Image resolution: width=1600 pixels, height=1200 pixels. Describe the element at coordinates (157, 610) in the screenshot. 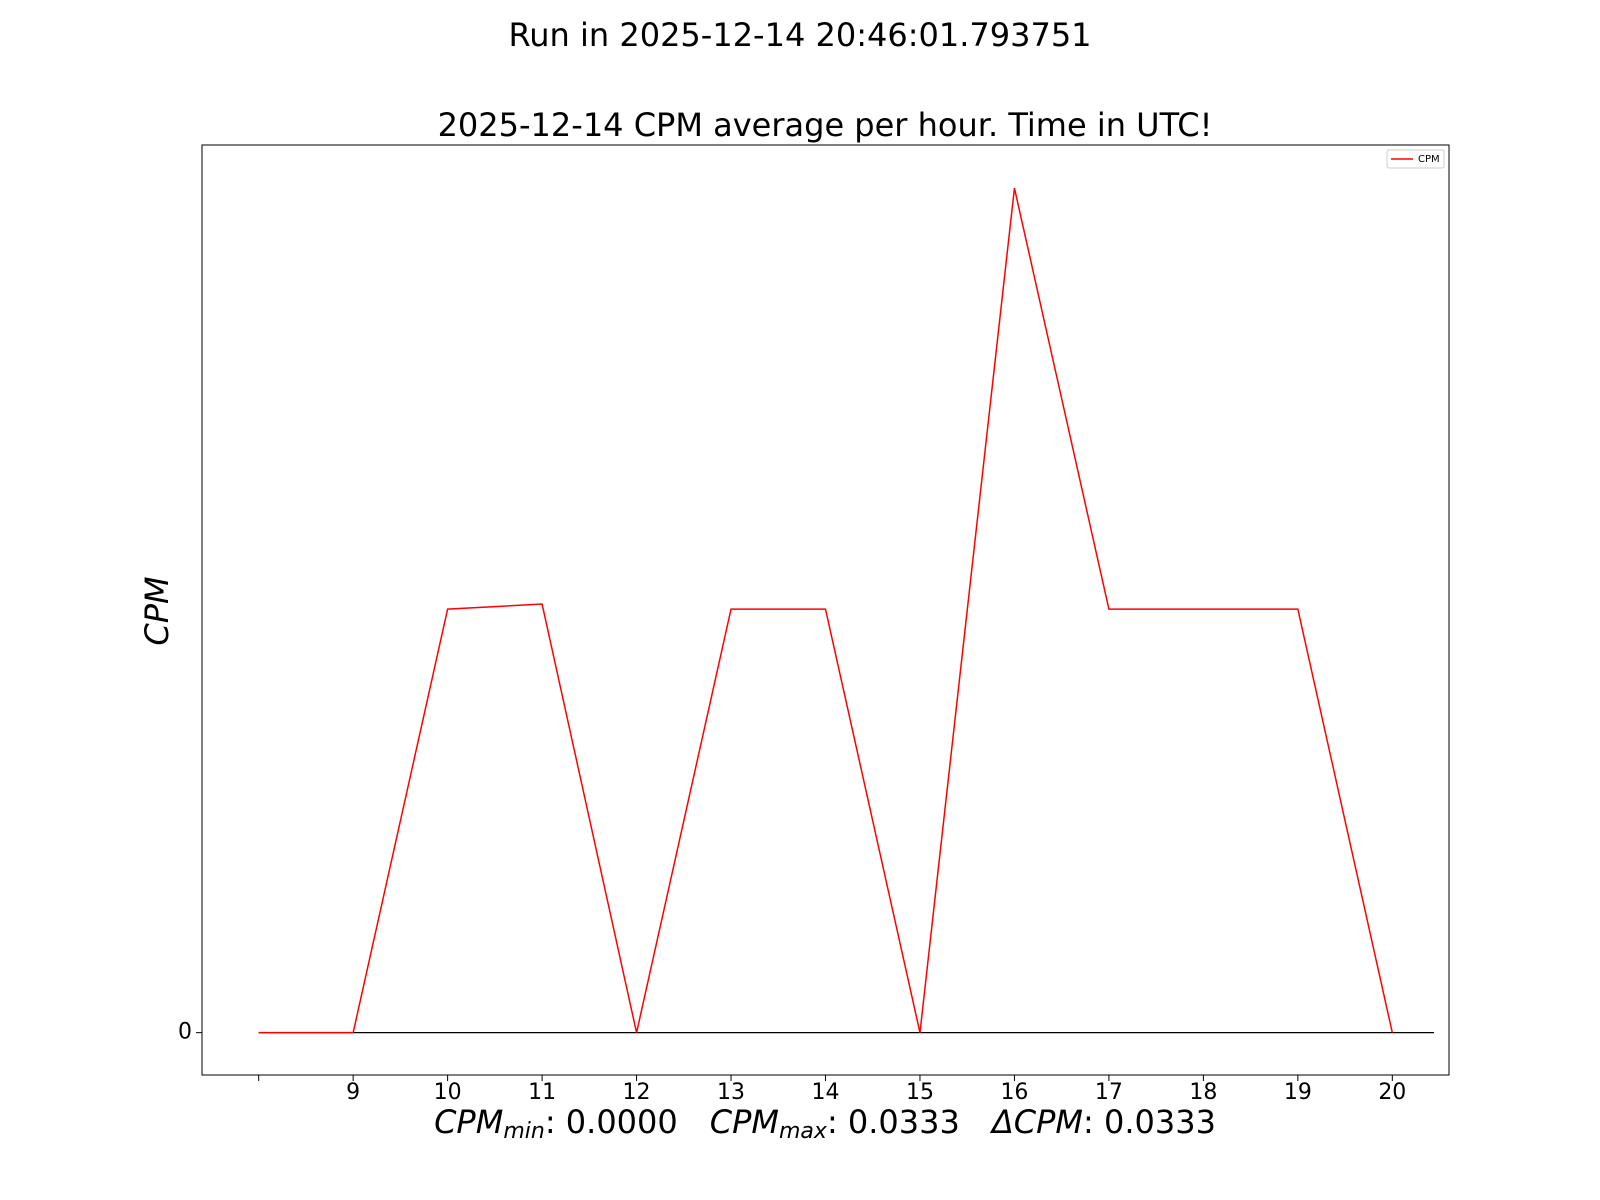

I see `y-axis-label: CPM` at that location.